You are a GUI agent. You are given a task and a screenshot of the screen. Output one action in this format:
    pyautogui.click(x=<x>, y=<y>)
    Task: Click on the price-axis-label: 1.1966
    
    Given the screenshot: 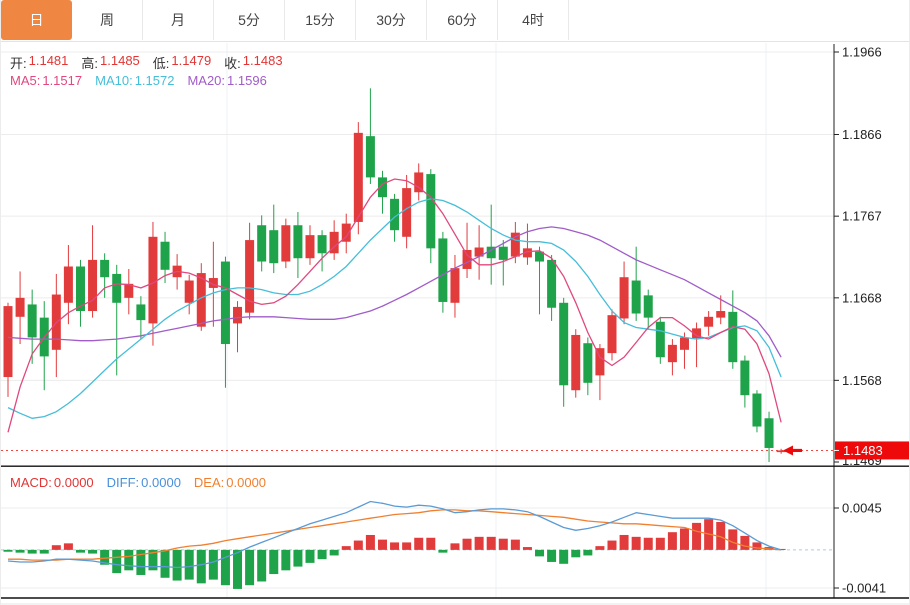 What is the action you would take?
    pyautogui.click(x=862, y=52)
    